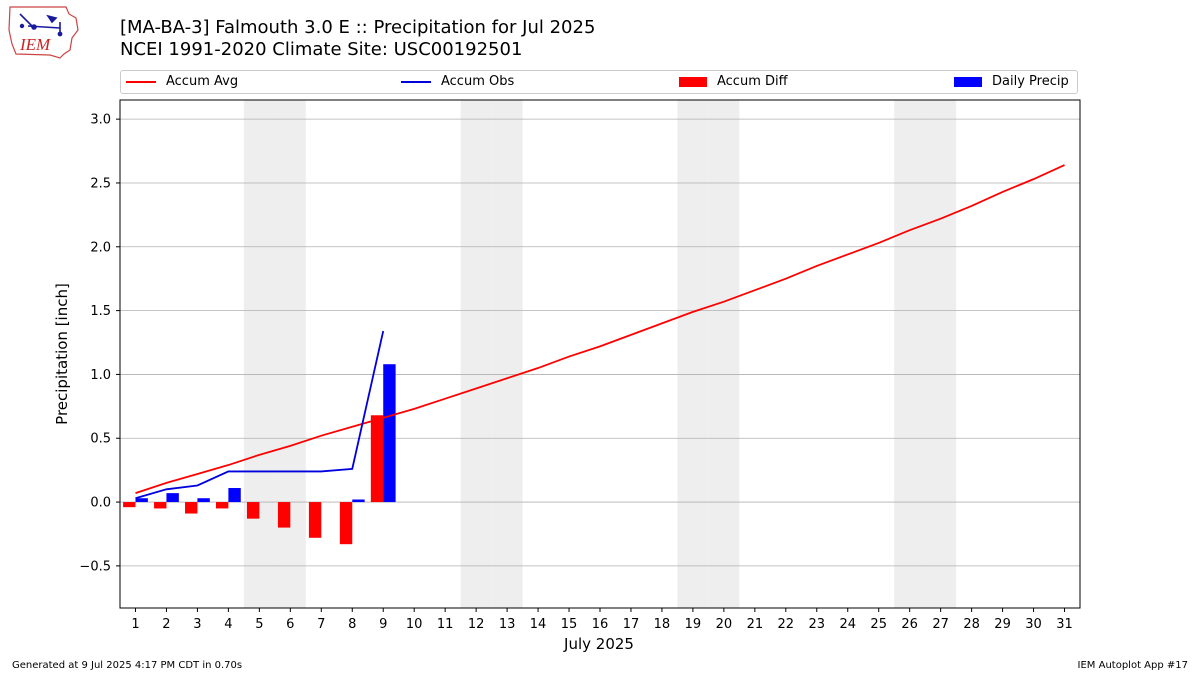 The width and height of the screenshot is (1200, 675). I want to click on y-tick-label: 3.0, so click(100, 120).